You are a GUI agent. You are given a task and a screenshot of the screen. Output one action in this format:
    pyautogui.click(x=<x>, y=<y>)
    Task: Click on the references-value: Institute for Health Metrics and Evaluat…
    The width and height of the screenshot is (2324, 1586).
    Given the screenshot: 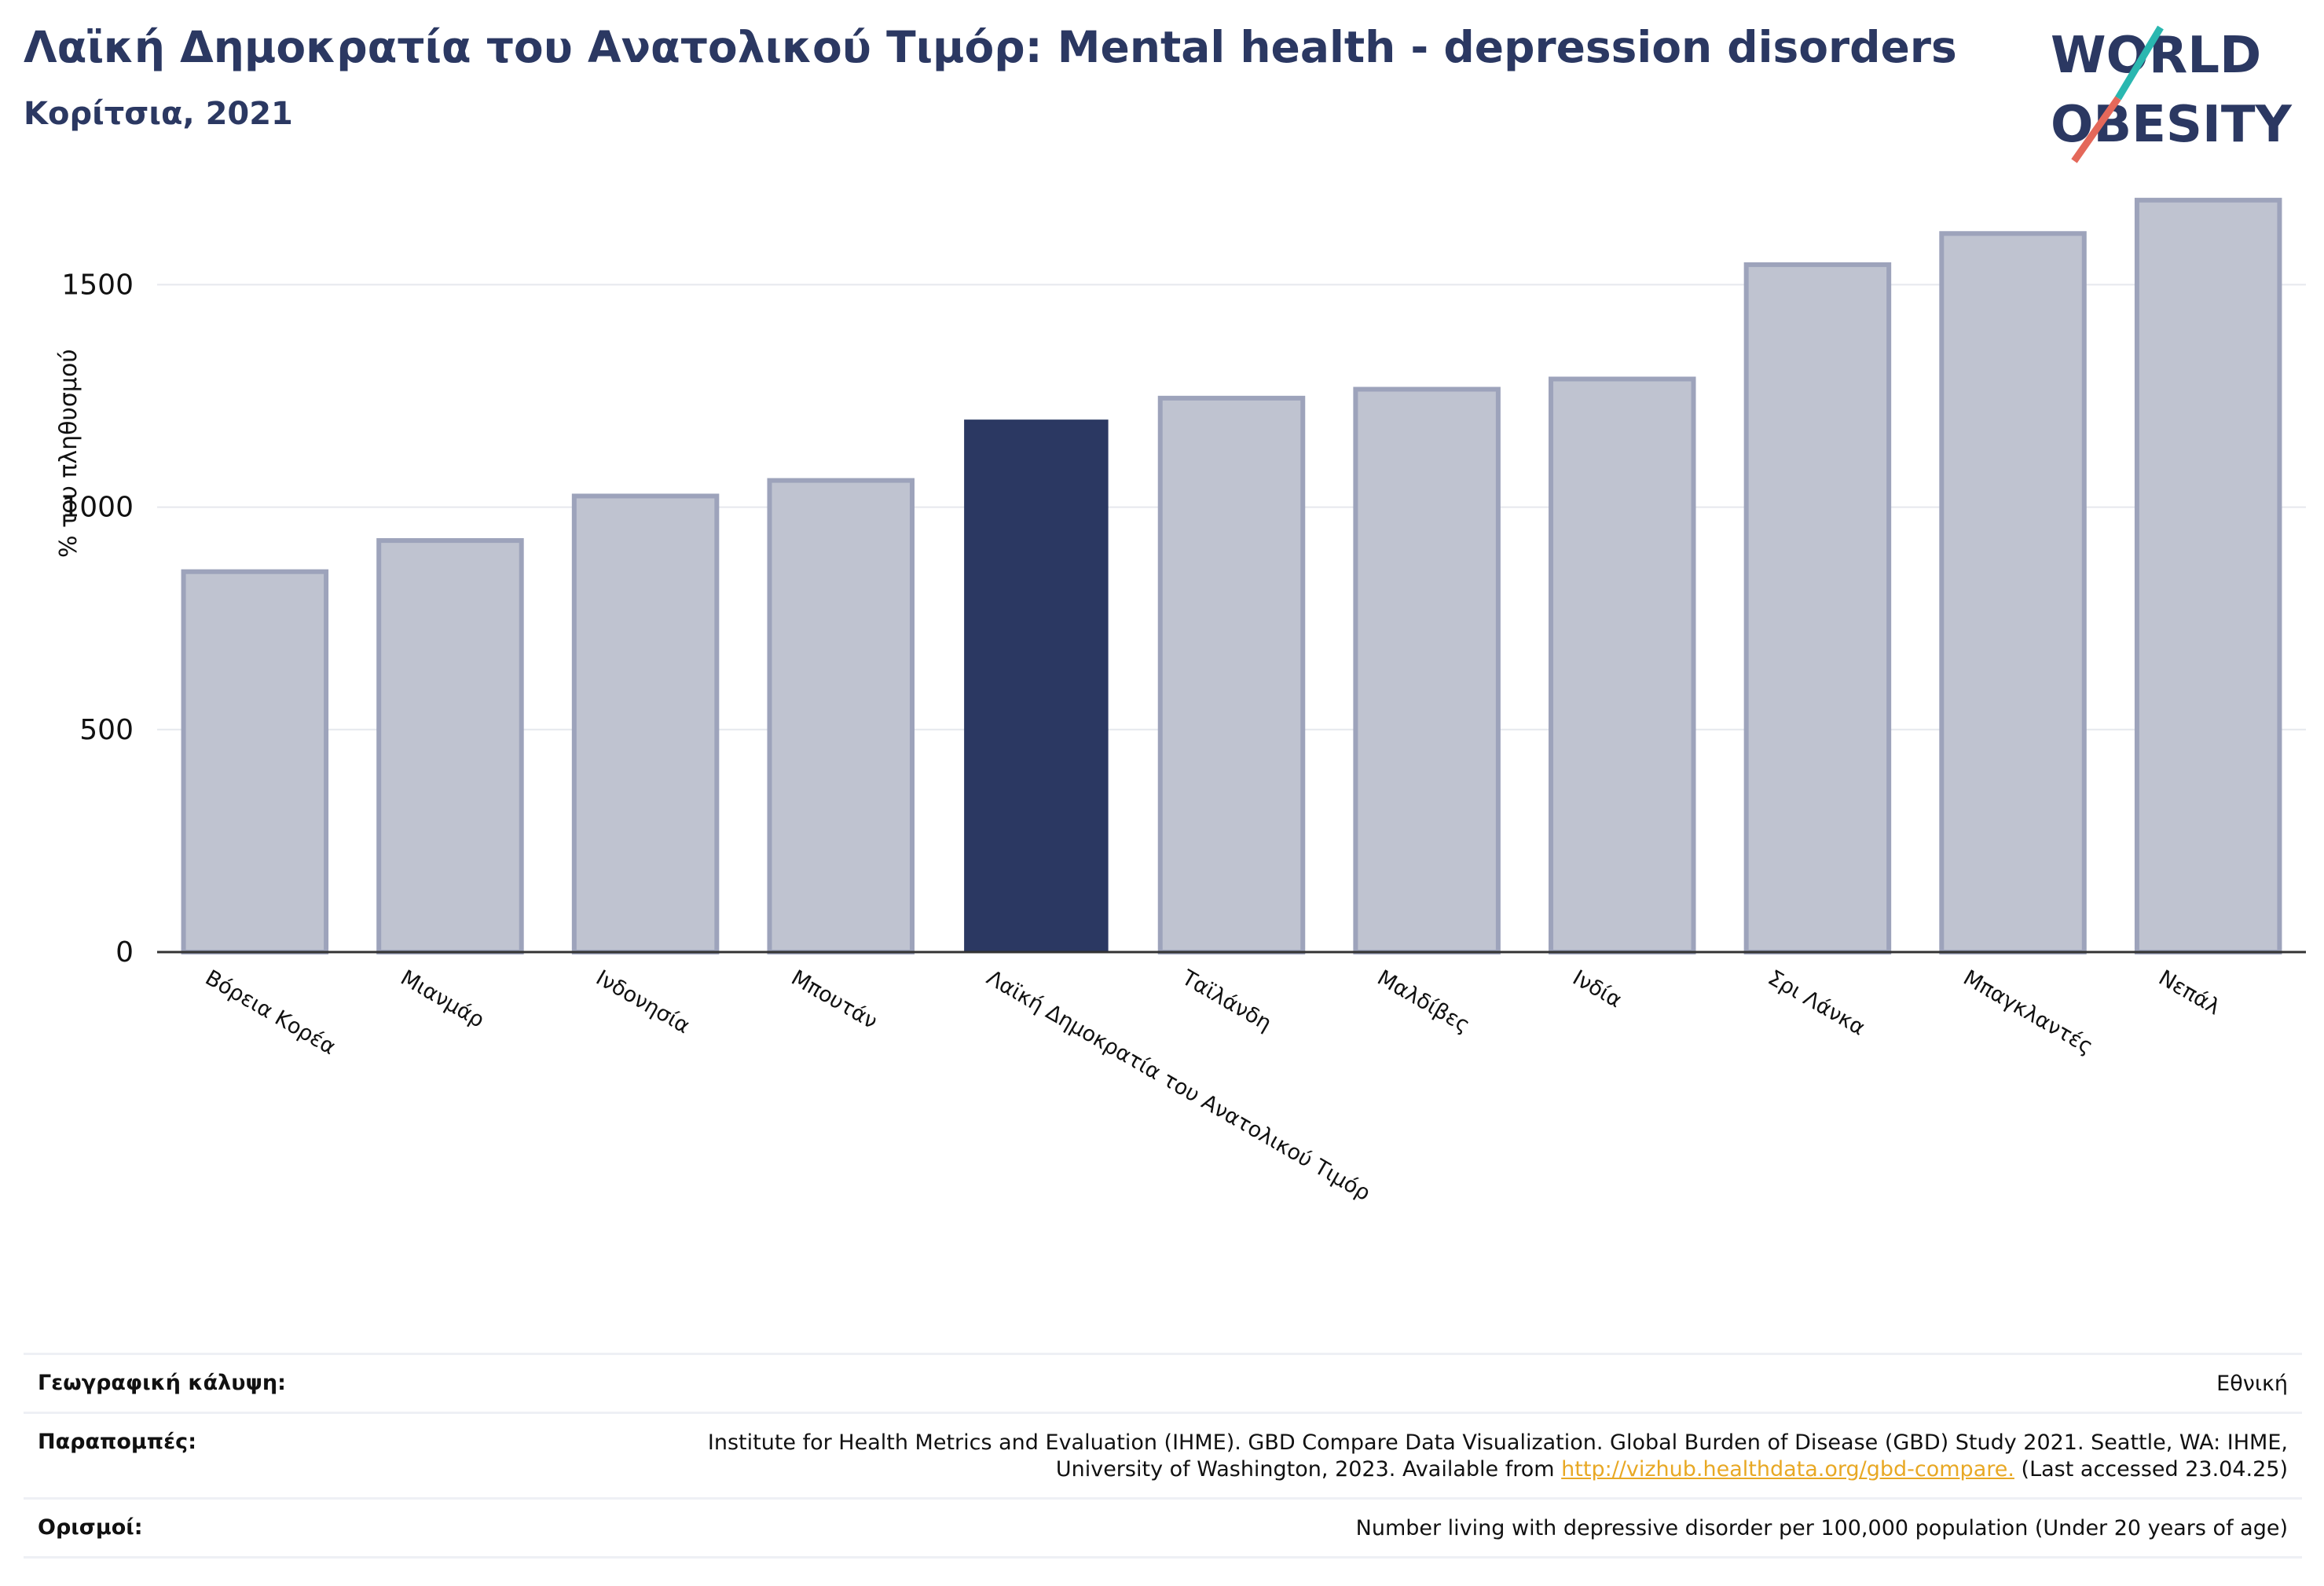 What is the action you would take?
    pyautogui.click(x=1463, y=1456)
    